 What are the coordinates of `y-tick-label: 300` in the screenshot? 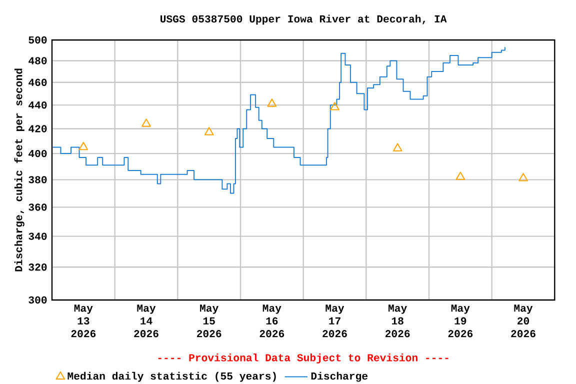 It's located at (37, 300).